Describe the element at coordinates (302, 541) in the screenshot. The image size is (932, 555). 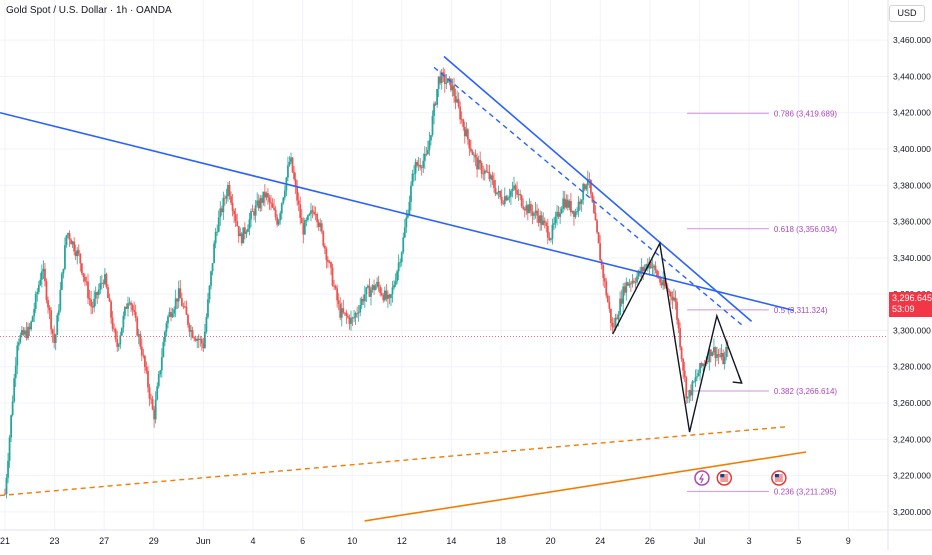
I see `x-tick-label: 6` at that location.